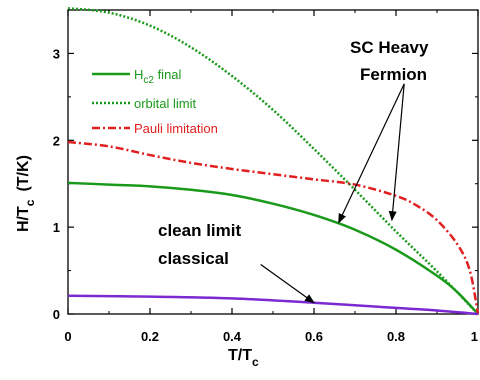 The image size is (480, 380). Describe the element at coordinates (168, 74) in the screenshot. I see `legend-hc2-tail: final` at that location.